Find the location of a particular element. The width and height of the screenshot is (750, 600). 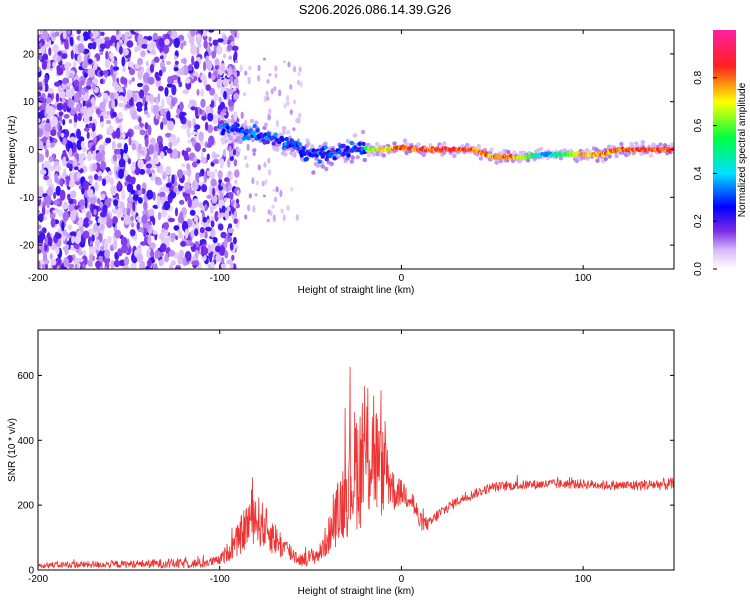

spectrogram-ridge is located at coordinates (445, 141).